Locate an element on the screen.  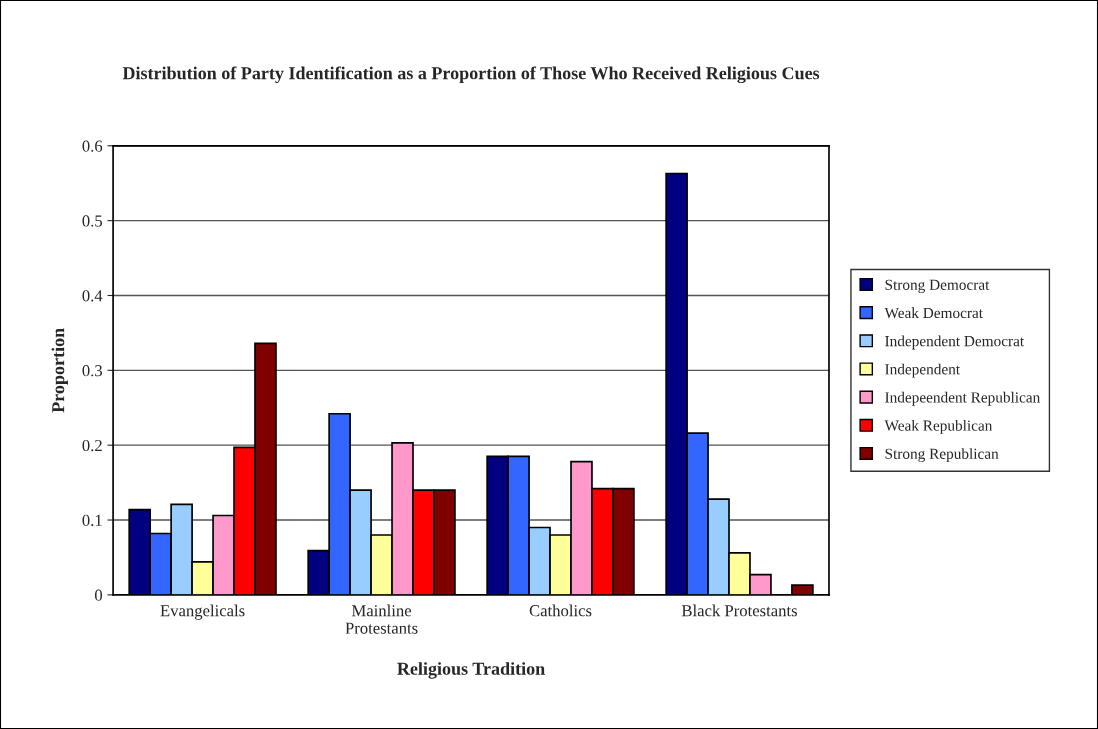
legend-label: Independent Democrat is located at coordinates (955, 342).